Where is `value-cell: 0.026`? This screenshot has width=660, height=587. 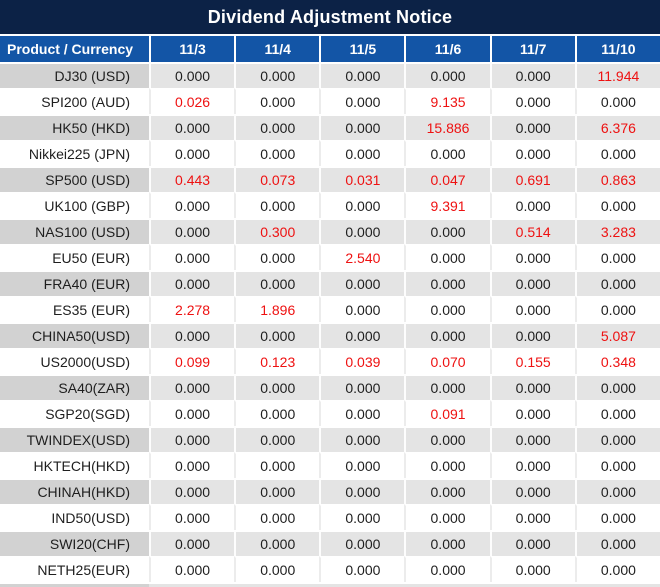 value-cell: 0.026 is located at coordinates (192, 101).